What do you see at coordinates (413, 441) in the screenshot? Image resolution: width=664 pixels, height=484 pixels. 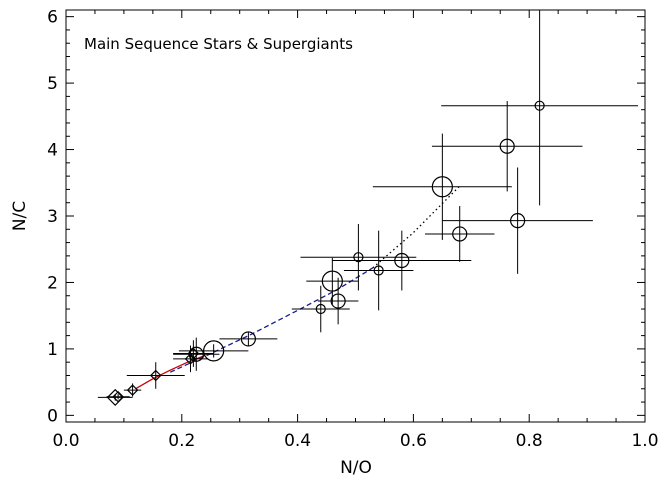 I see `x-tick-label: 0.6` at bounding box center [413, 441].